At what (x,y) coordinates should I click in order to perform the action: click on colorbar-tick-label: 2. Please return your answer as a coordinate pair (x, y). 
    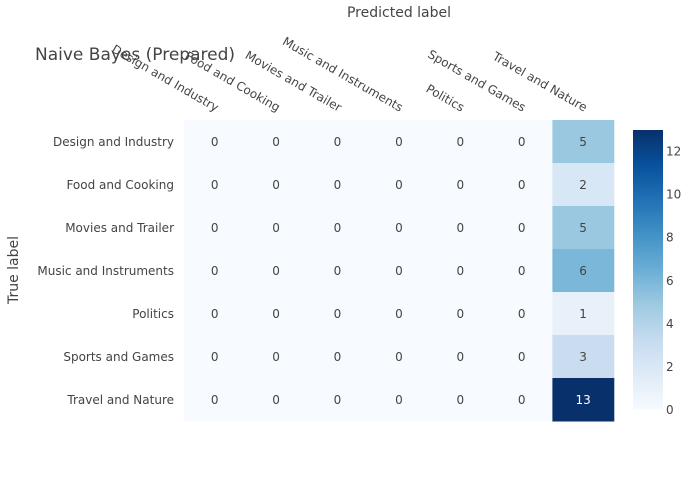
    Looking at the image, I should click on (670, 367).